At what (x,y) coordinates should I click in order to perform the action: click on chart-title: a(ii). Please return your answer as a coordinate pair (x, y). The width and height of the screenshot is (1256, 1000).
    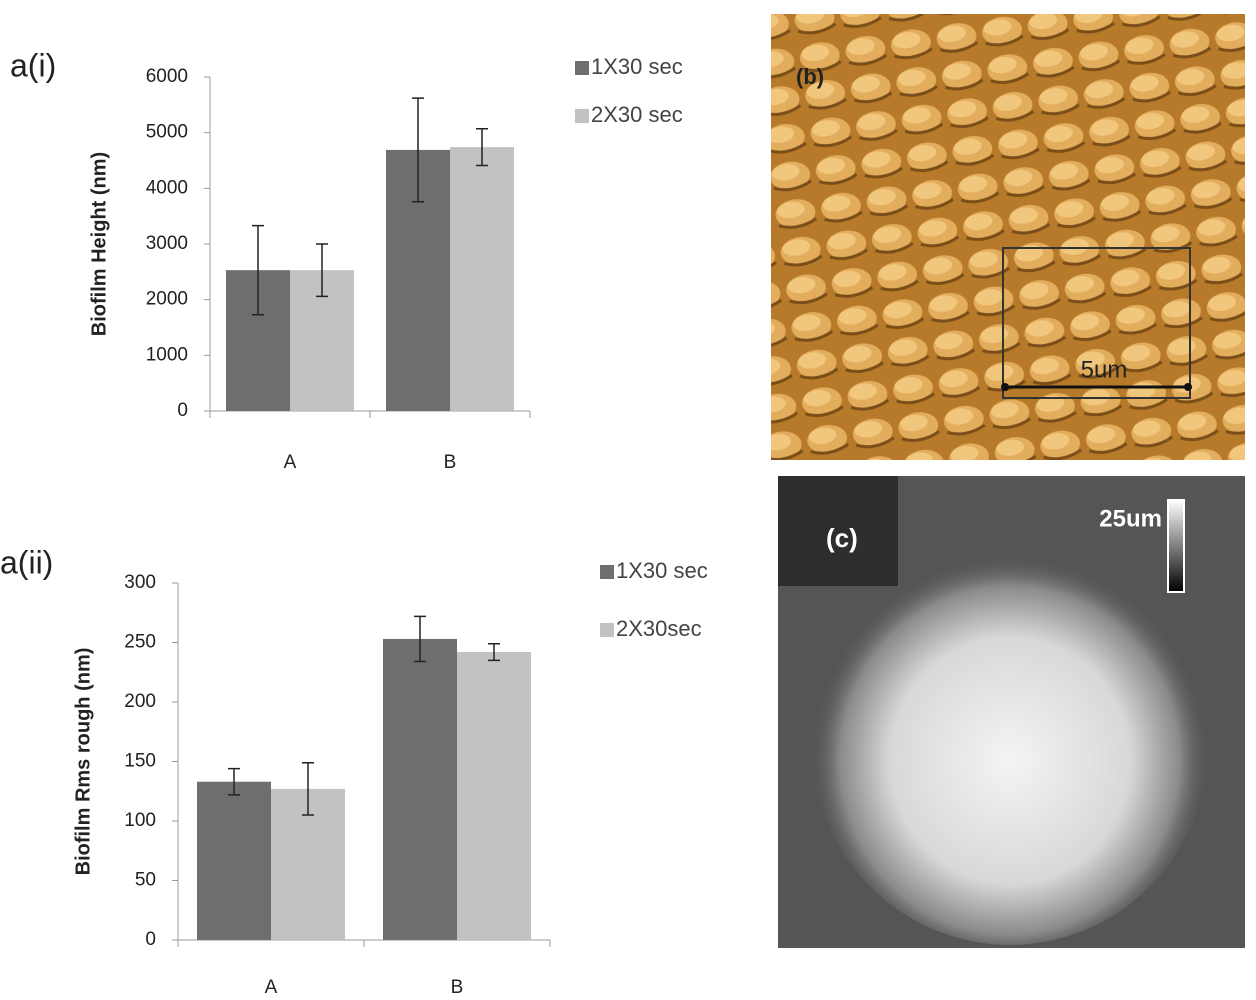
    Looking at the image, I should click on (26, 562).